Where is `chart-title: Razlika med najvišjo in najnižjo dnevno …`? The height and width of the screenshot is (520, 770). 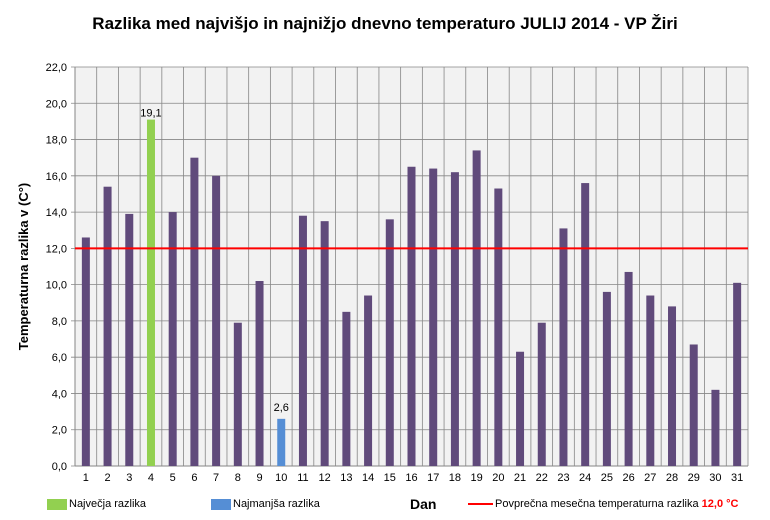 chart-title: Razlika med najvišjo in najnižjo dnevno … is located at coordinates (385, 23).